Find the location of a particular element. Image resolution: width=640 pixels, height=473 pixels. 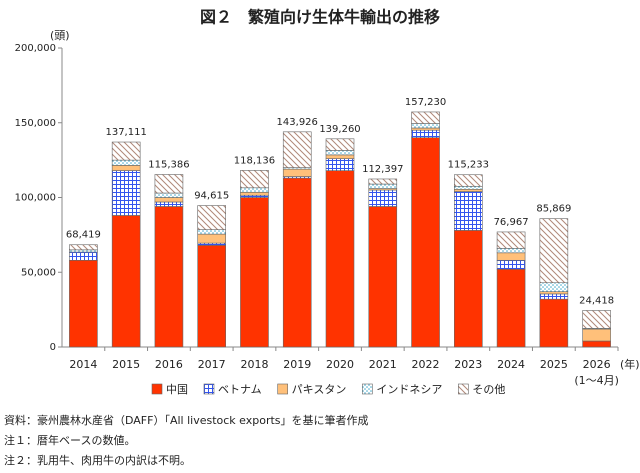

x-tick-label: 2014 is located at coordinates (83, 364).